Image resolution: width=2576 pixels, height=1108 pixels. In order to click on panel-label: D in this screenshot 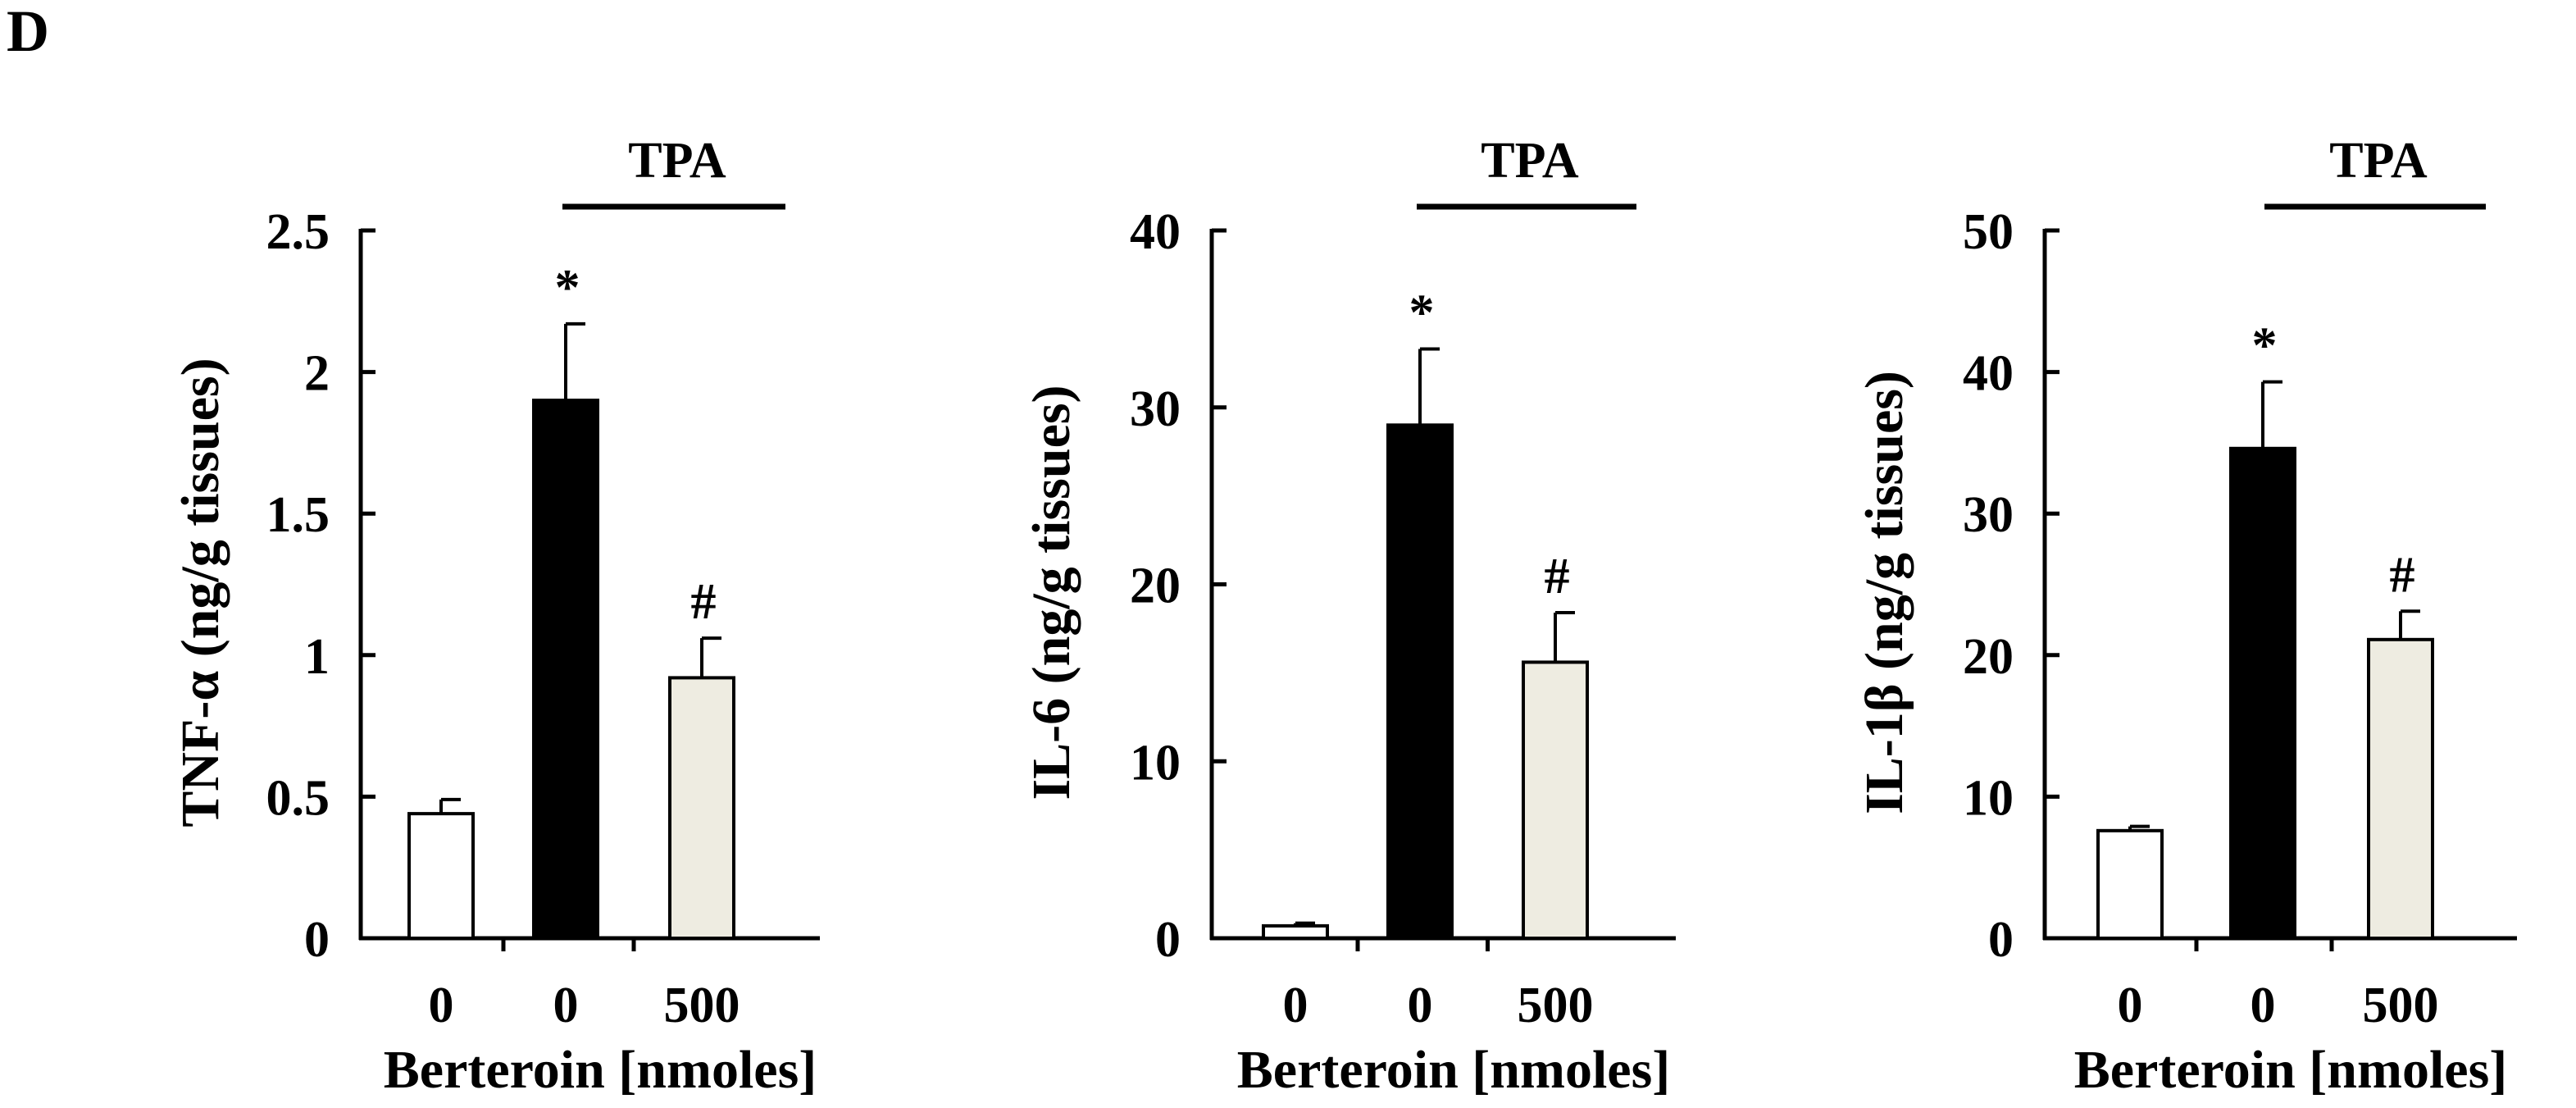, I will do `click(28, 32)`.